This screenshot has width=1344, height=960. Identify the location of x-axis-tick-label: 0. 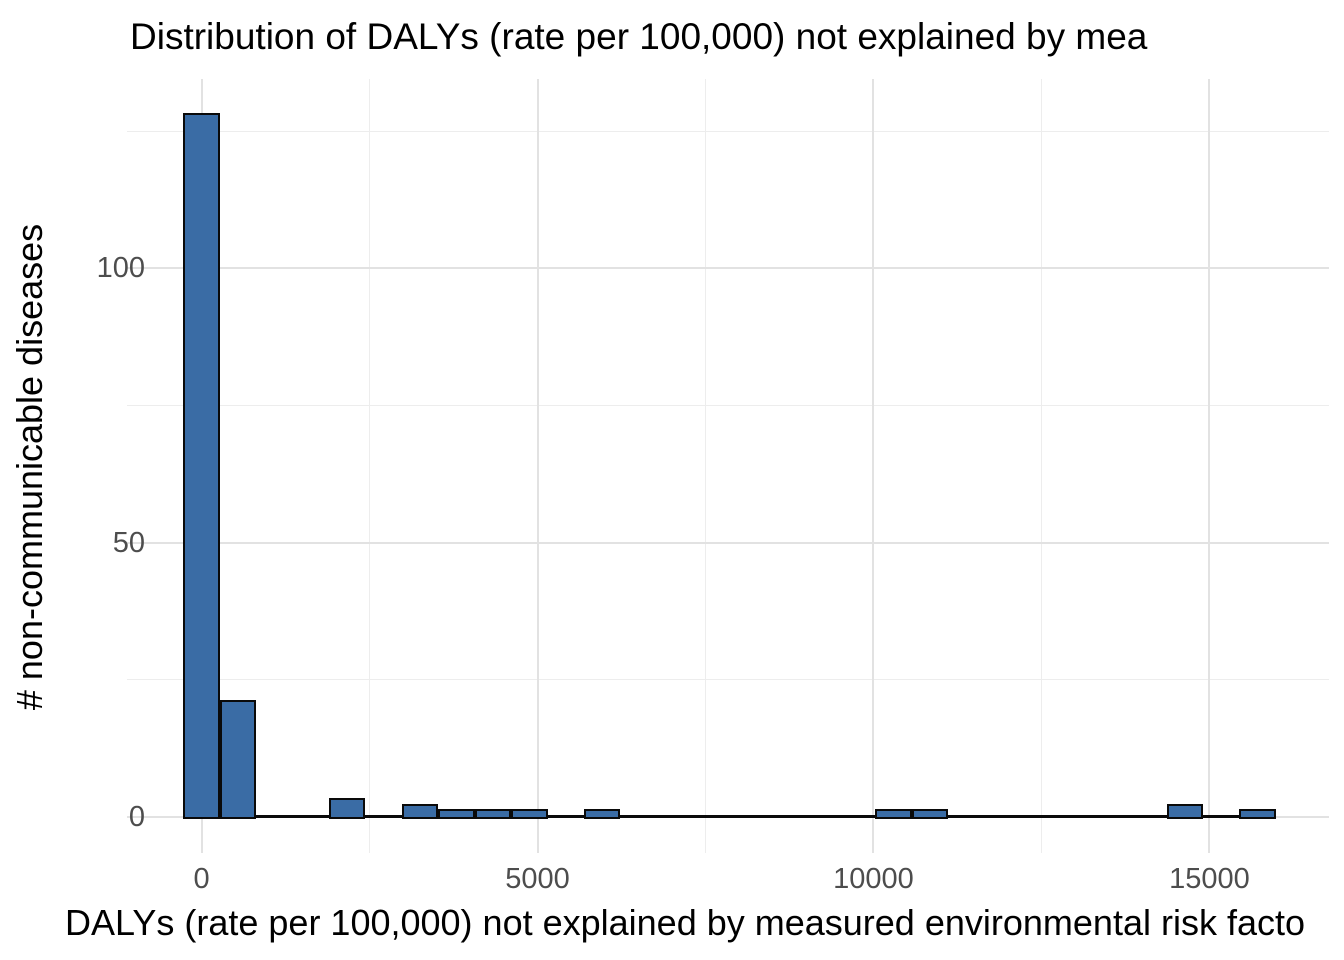
(201, 879).